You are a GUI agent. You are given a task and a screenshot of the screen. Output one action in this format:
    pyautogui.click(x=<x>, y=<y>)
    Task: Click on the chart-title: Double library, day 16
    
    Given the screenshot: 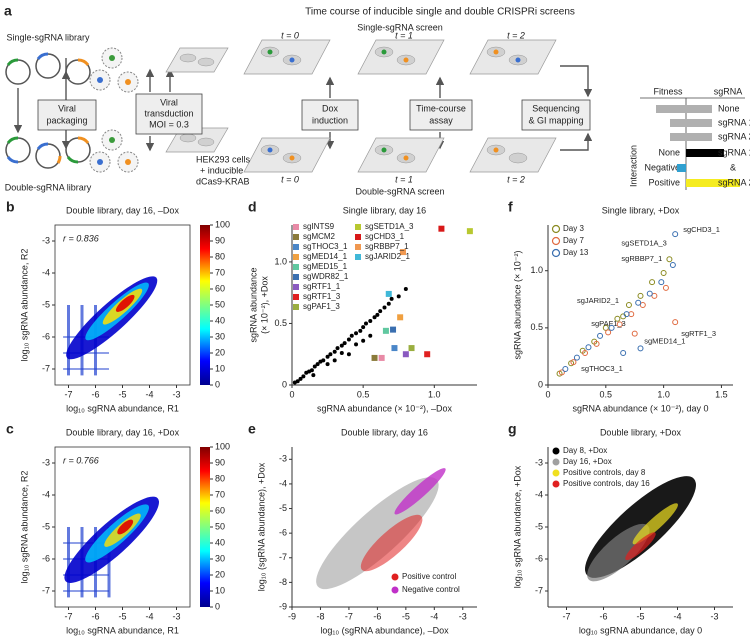 What is the action you would take?
    pyautogui.click(x=384, y=432)
    